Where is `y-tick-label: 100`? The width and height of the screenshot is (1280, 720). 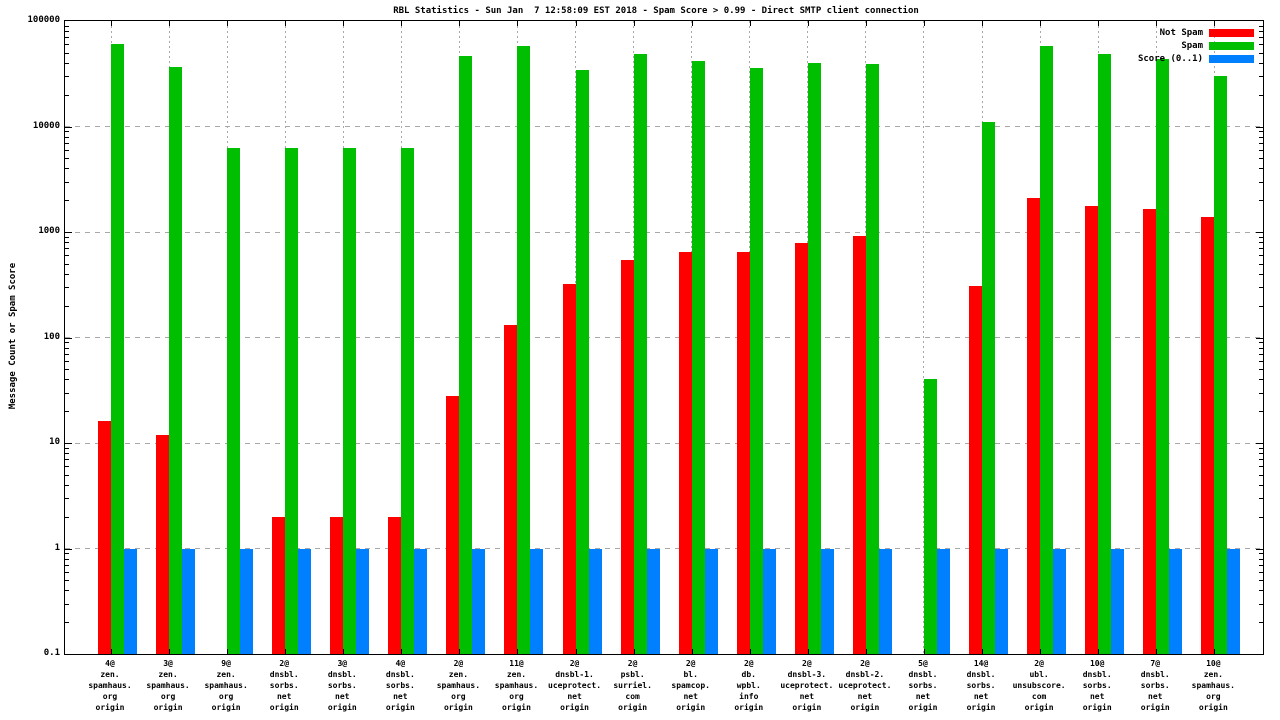 y-tick-label: 100 is located at coordinates (51, 336).